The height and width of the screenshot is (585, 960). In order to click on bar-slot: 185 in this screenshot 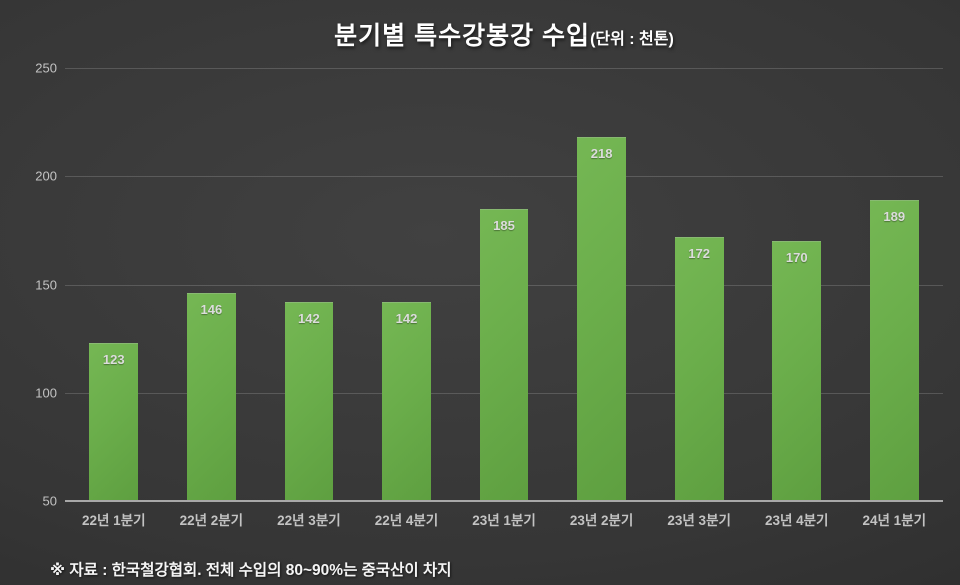, I will do `click(504, 284)`.